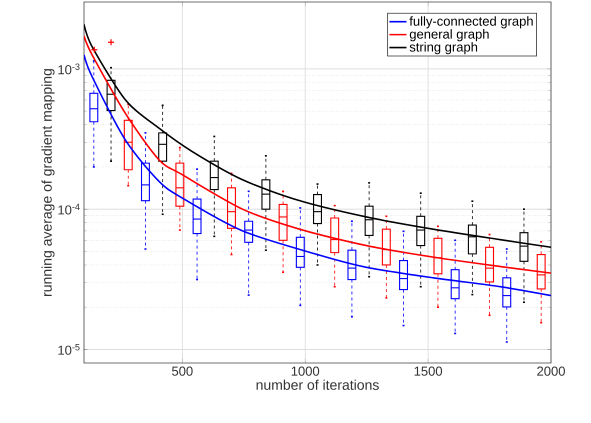  Describe the element at coordinates (48, 182) in the screenshot. I see `y-axis-title: running average of gradient mapping` at that location.